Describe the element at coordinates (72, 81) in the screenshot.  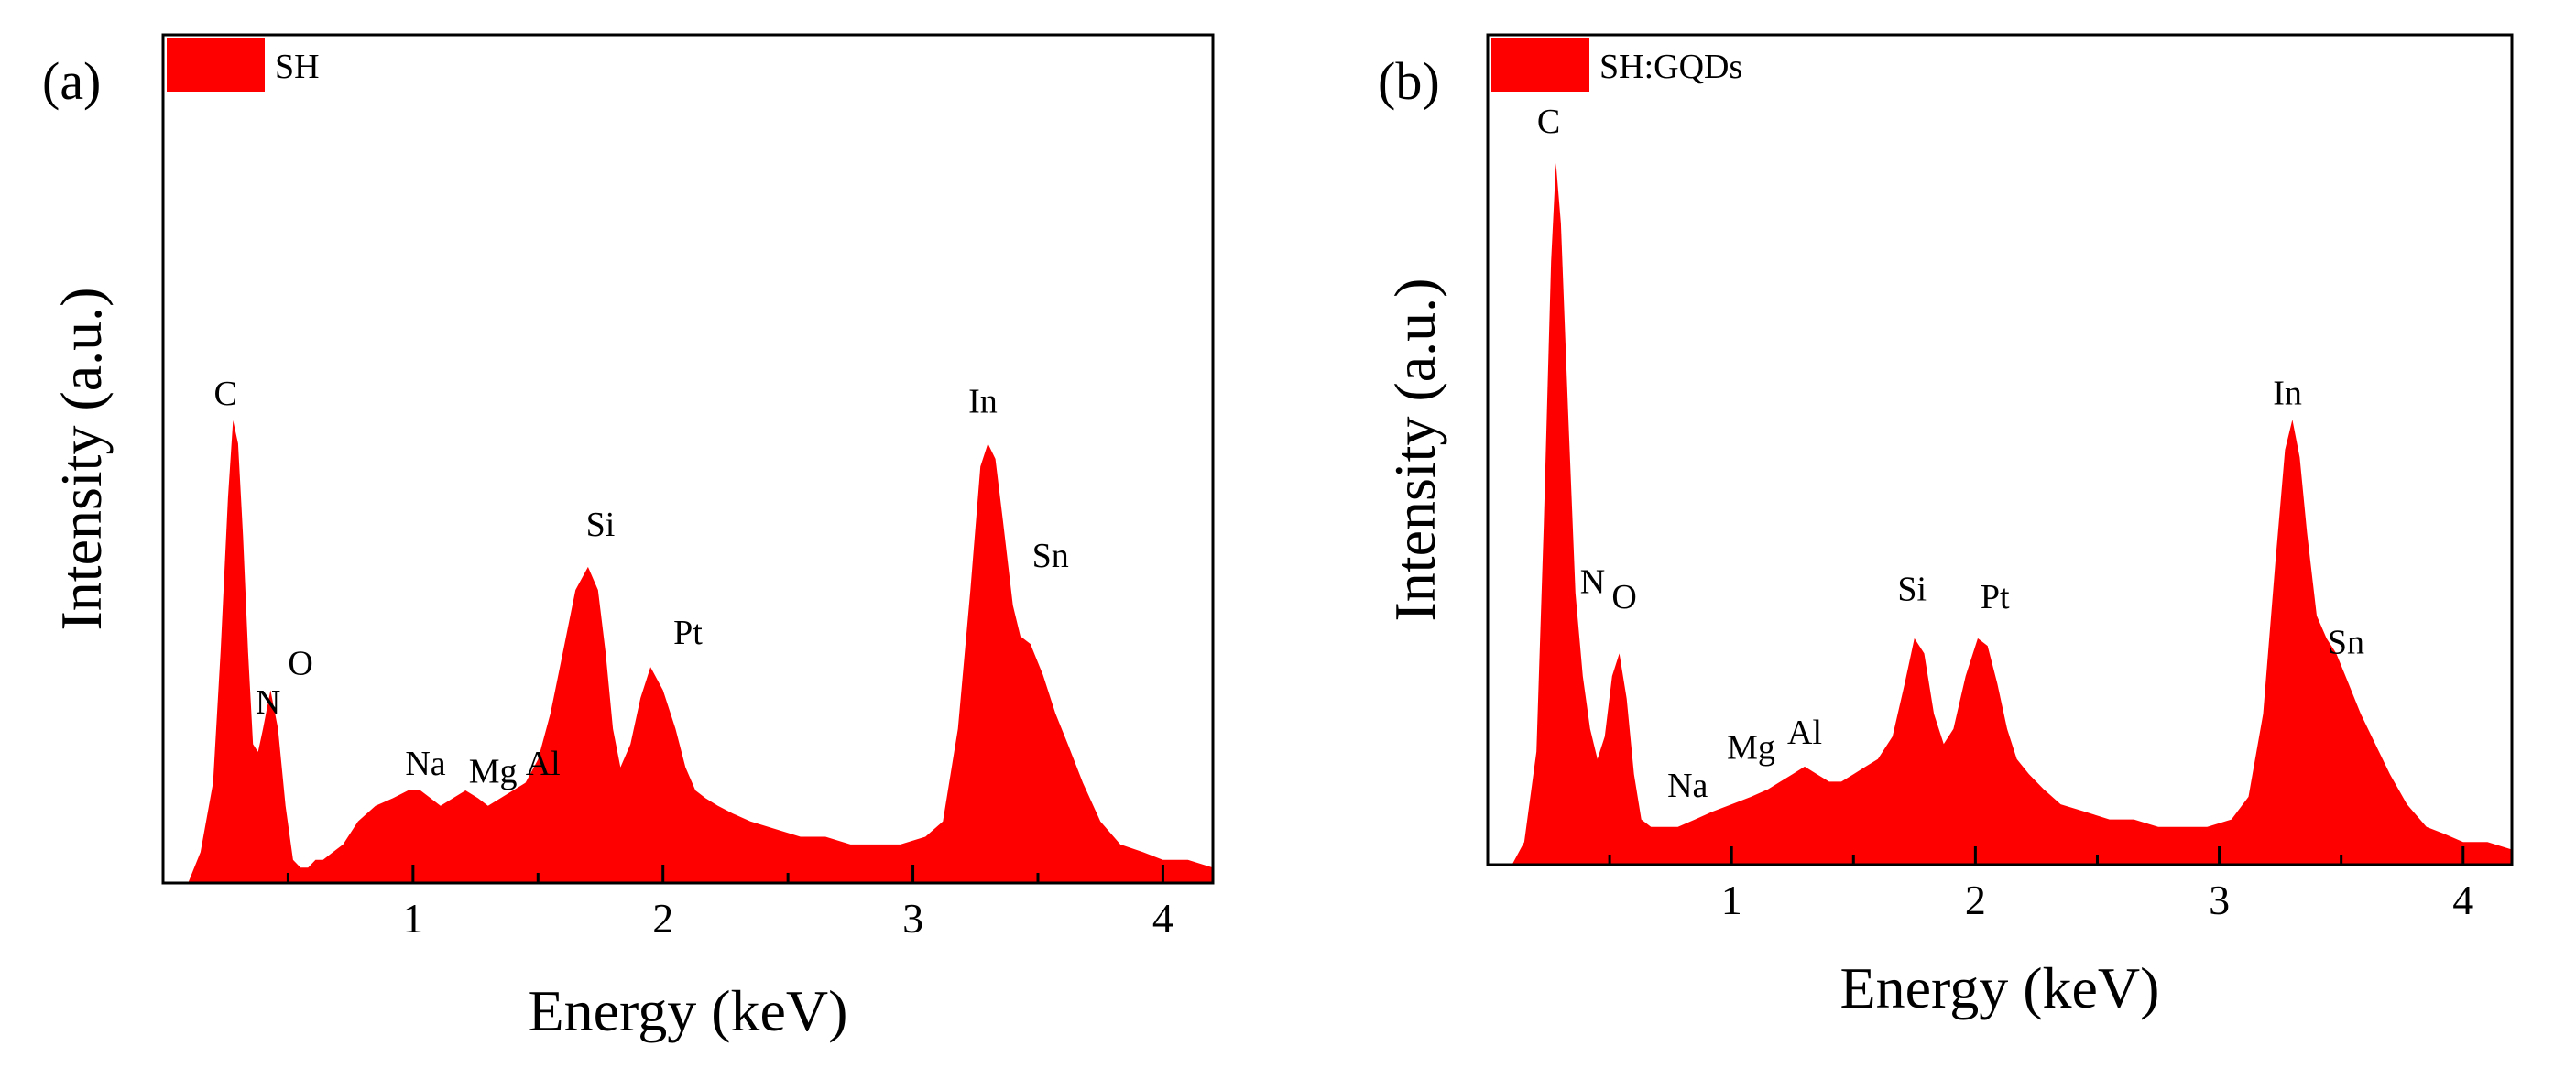
I see `panel-label-a: (a)` at that location.